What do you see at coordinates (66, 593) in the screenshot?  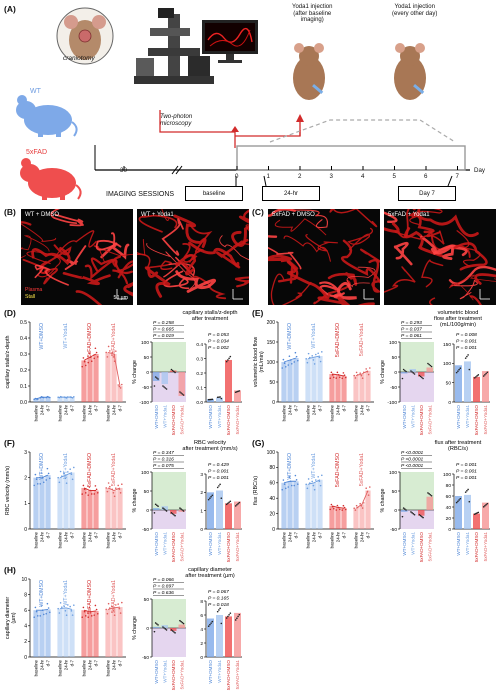 I see `group-label: WT+Yoda1` at bounding box center [66, 593].